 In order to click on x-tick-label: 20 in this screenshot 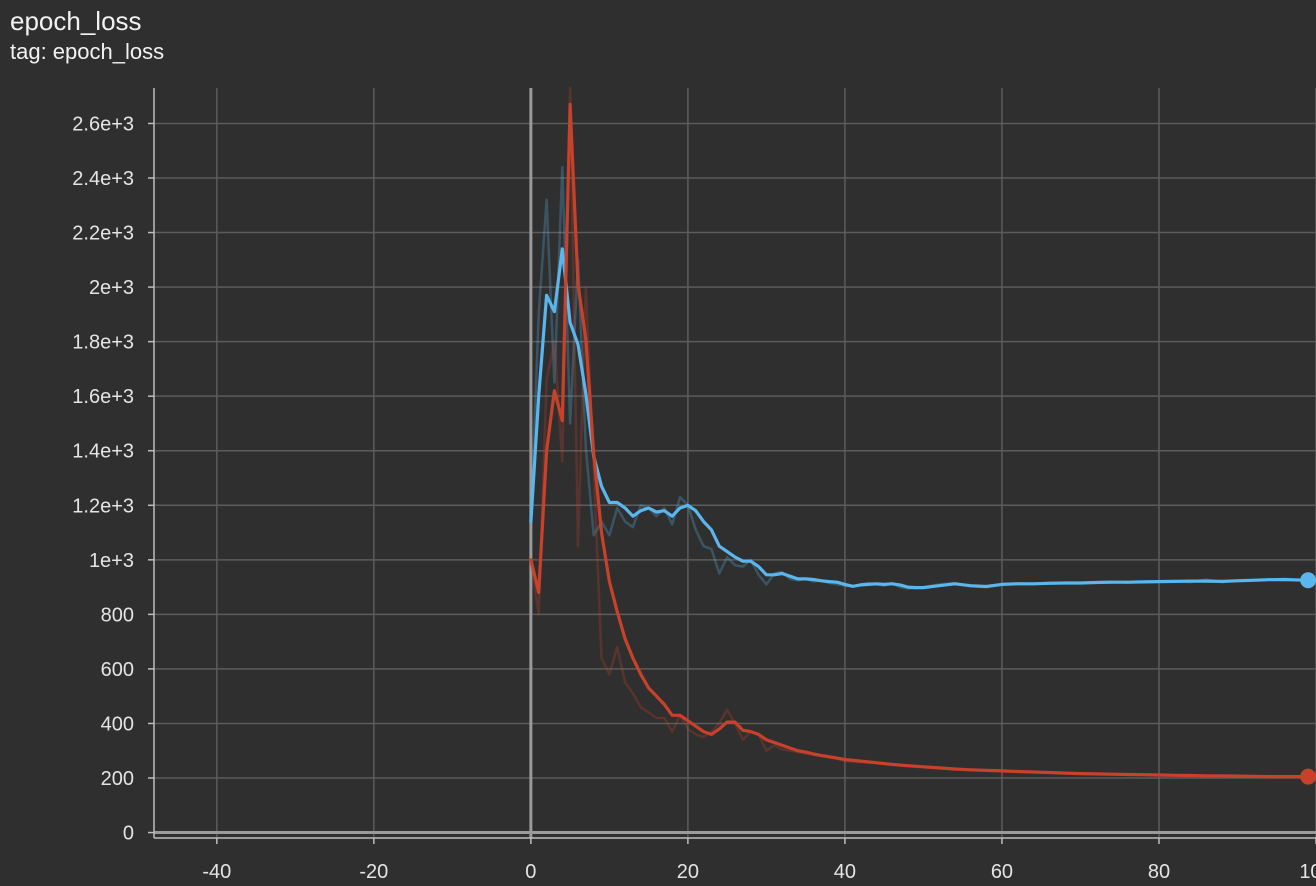, I will do `click(688, 872)`.